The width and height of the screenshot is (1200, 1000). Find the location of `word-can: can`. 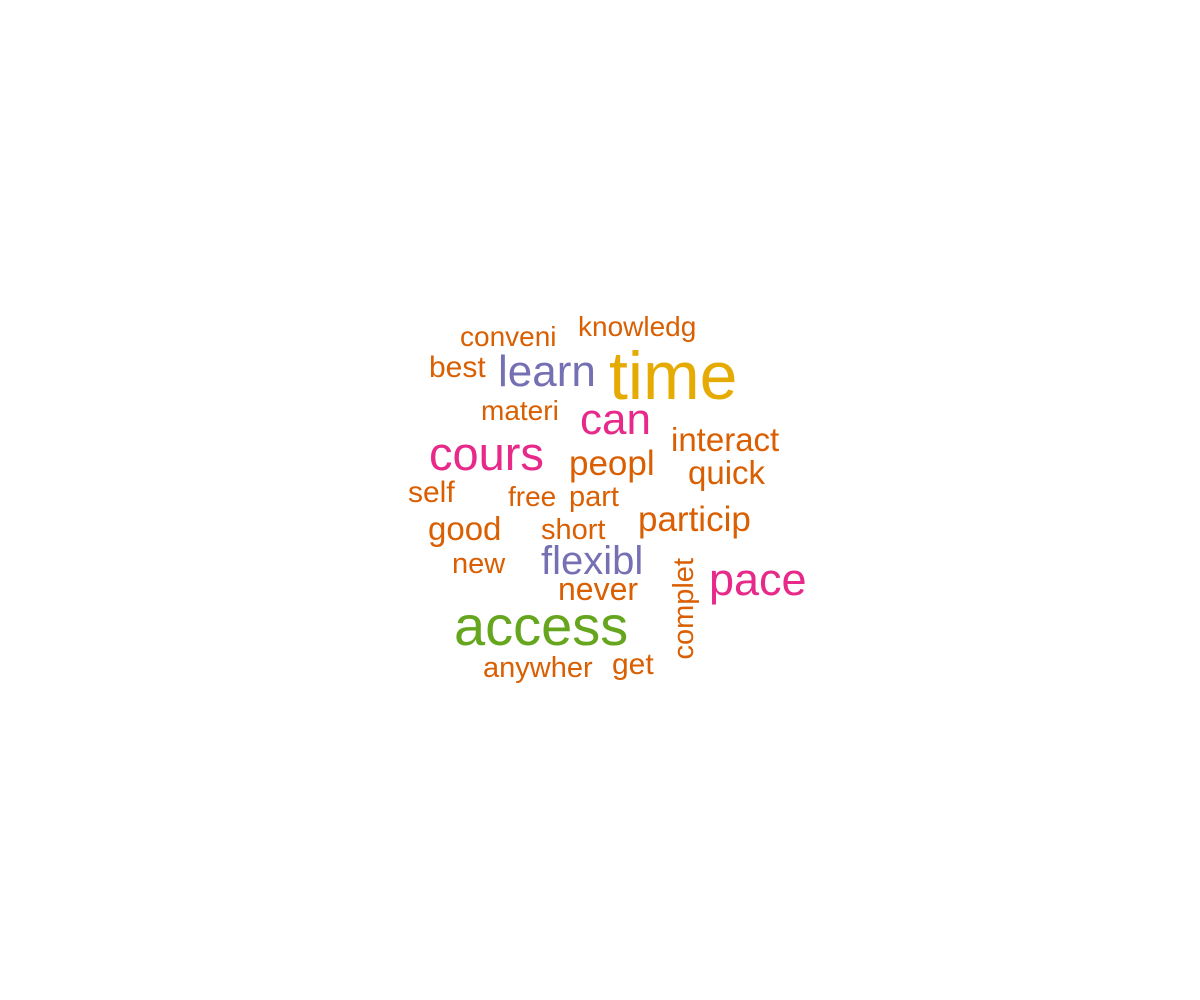

word-can: can is located at coordinates (615, 419).